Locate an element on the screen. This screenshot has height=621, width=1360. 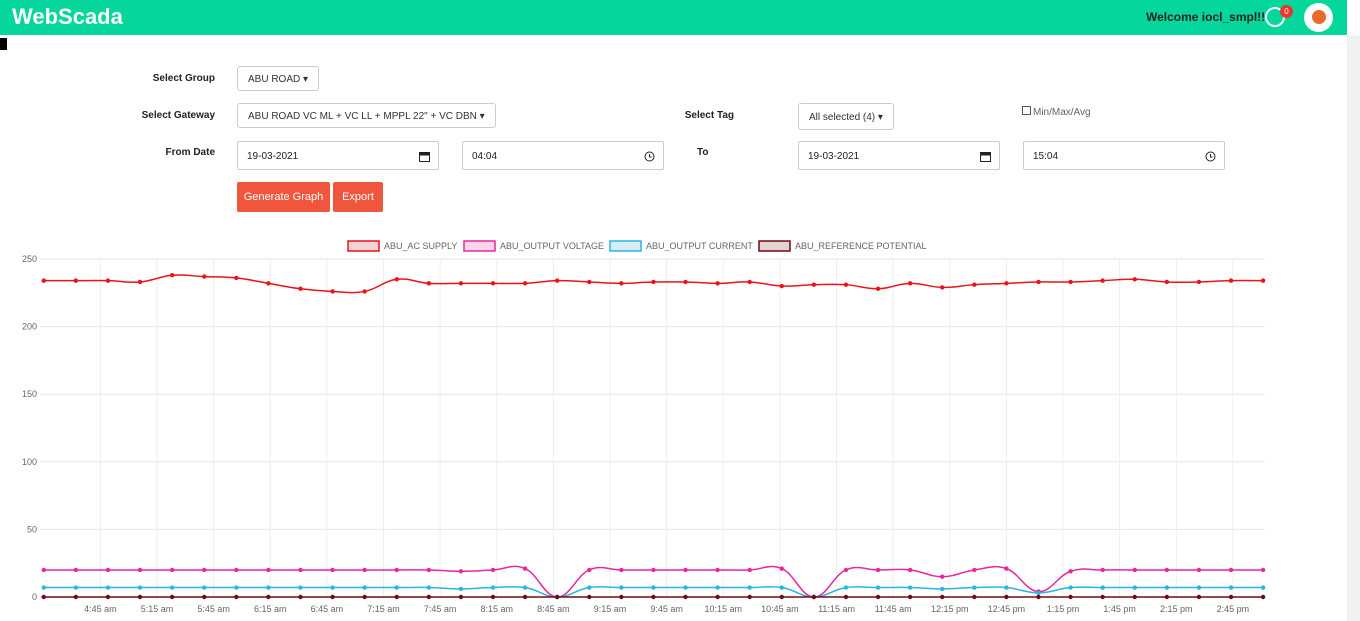
to-date: 19-03-2021 is located at coordinates (899, 155).